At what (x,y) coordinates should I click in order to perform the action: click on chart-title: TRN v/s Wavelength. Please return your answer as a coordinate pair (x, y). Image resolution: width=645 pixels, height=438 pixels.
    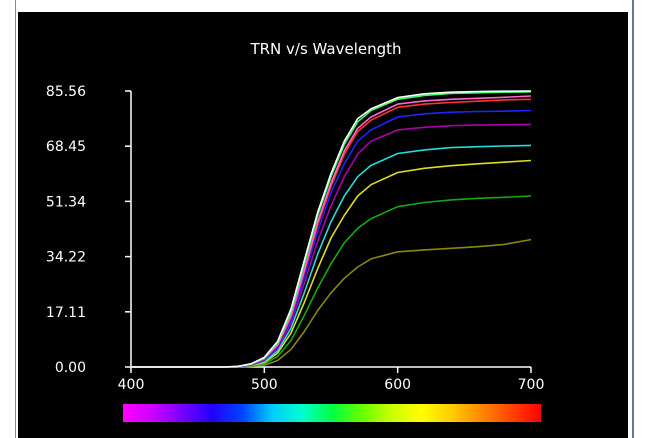
    Looking at the image, I should click on (325, 49).